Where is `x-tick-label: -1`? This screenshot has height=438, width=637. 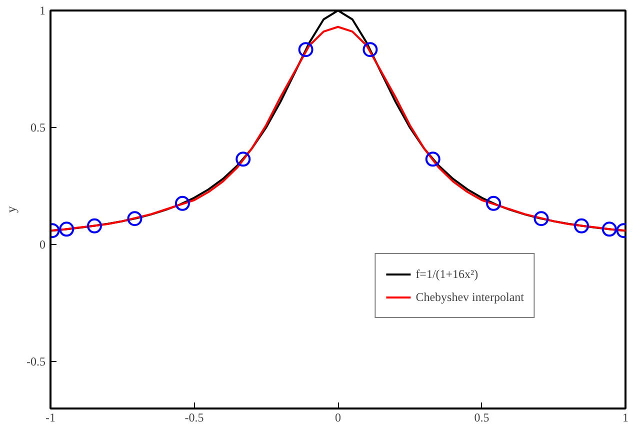
x-tick-label: -1 is located at coordinates (51, 417).